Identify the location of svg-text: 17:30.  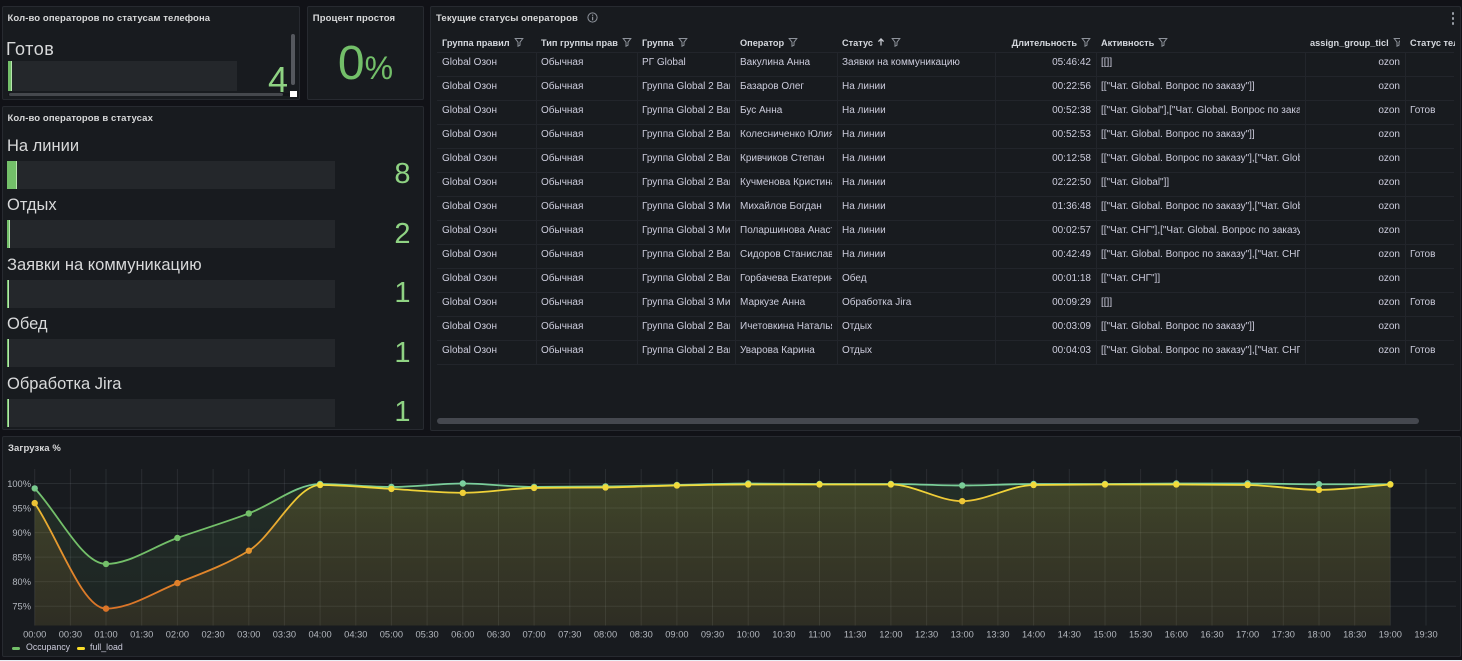
(1283, 635).